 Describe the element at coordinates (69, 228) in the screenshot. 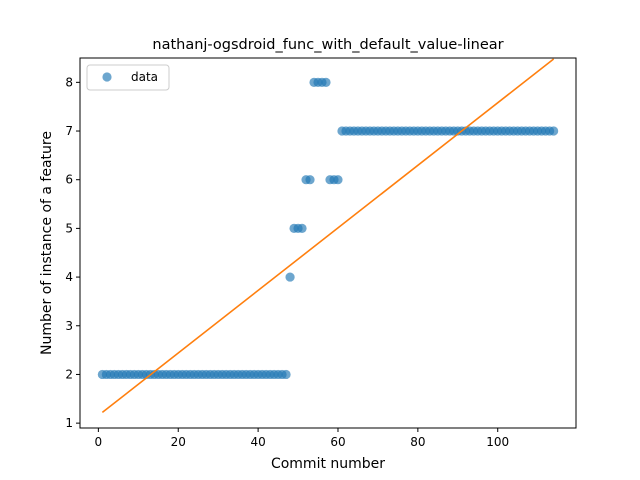

I see `y-tick-label: 5` at that location.